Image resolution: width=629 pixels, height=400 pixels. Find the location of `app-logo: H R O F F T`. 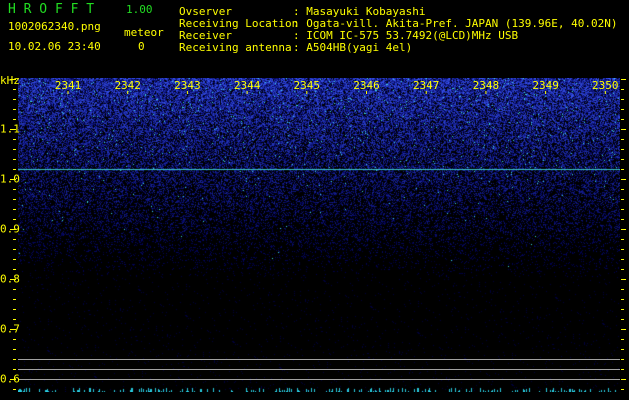

app-logo: H R O F F T is located at coordinates (51, 9).